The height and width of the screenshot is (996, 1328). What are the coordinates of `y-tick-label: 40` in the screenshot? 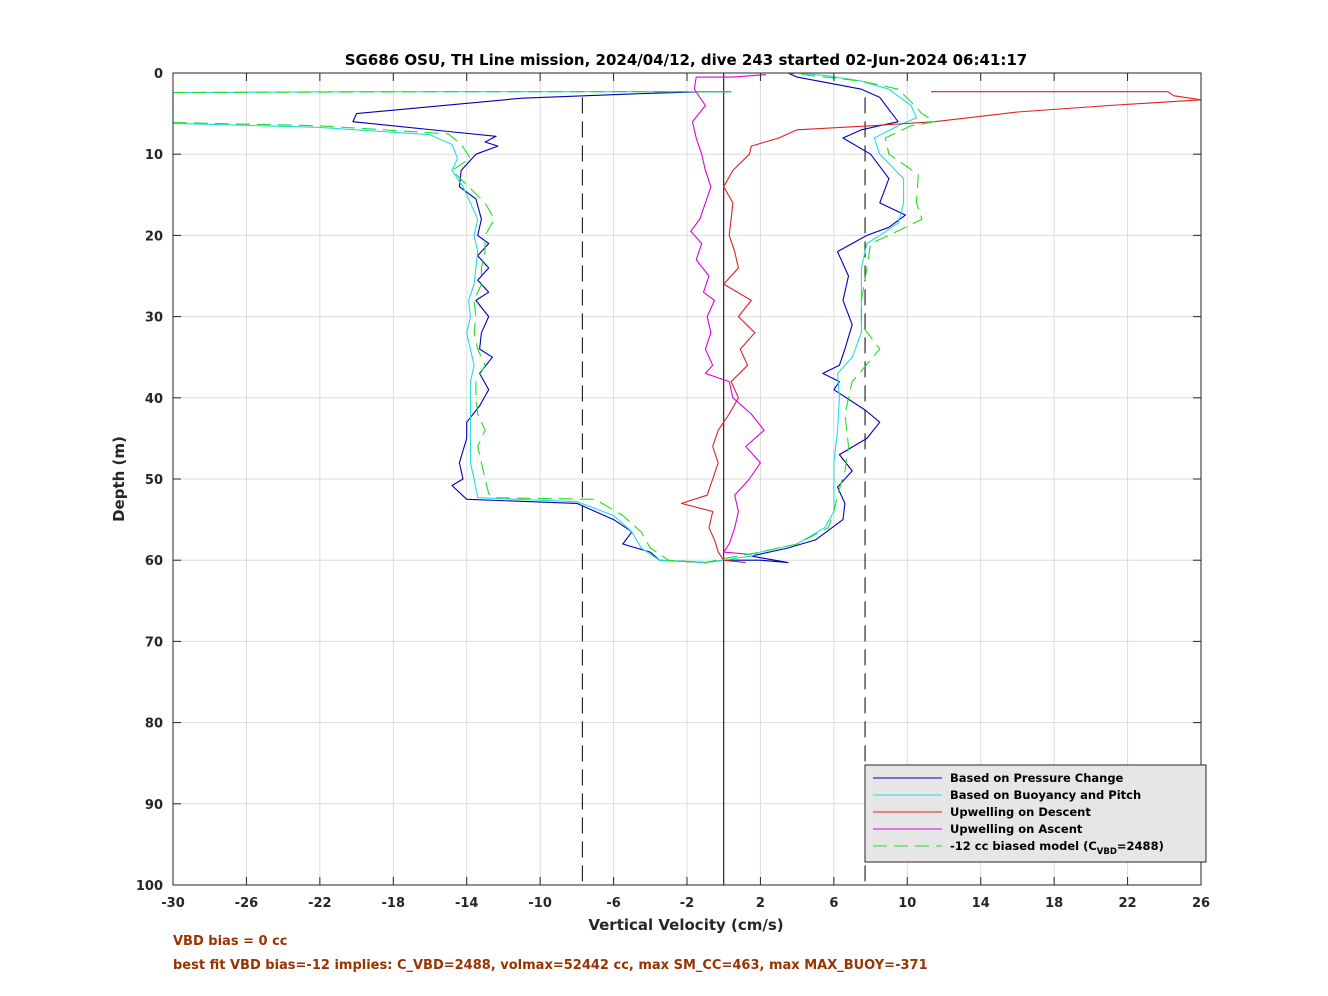 It's located at (154, 399).